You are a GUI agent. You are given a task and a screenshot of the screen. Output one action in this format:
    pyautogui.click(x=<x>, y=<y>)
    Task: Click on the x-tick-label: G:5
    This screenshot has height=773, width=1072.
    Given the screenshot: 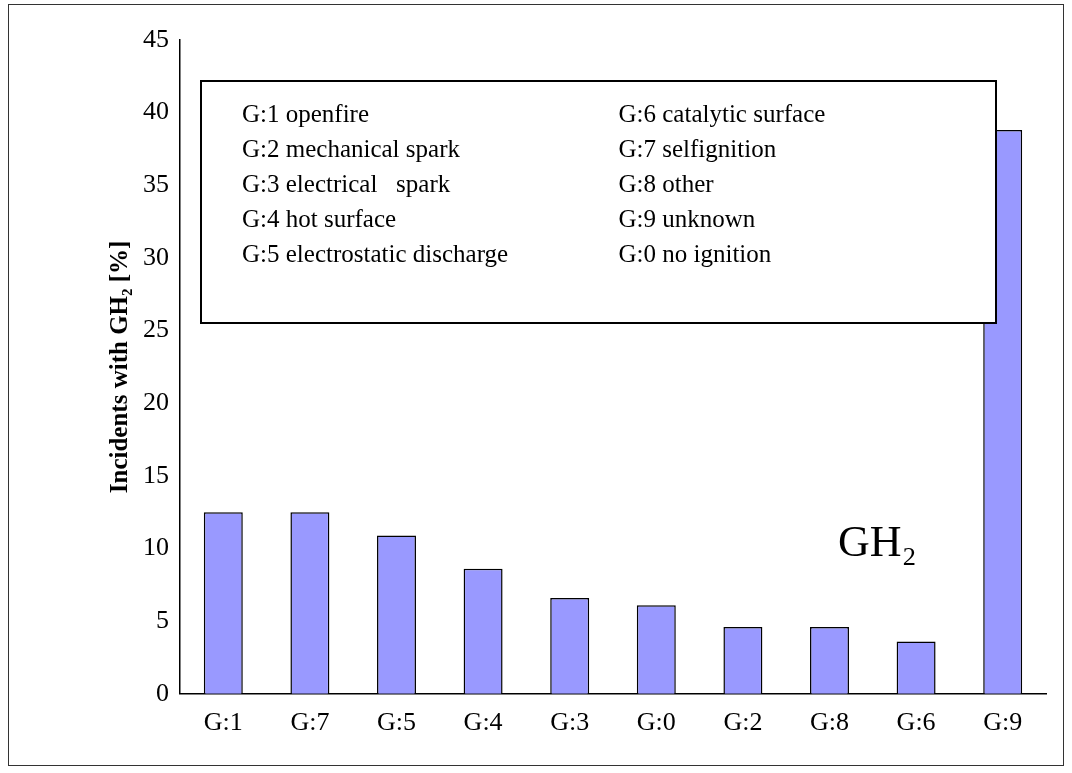 What is the action you would take?
    pyautogui.click(x=396, y=722)
    